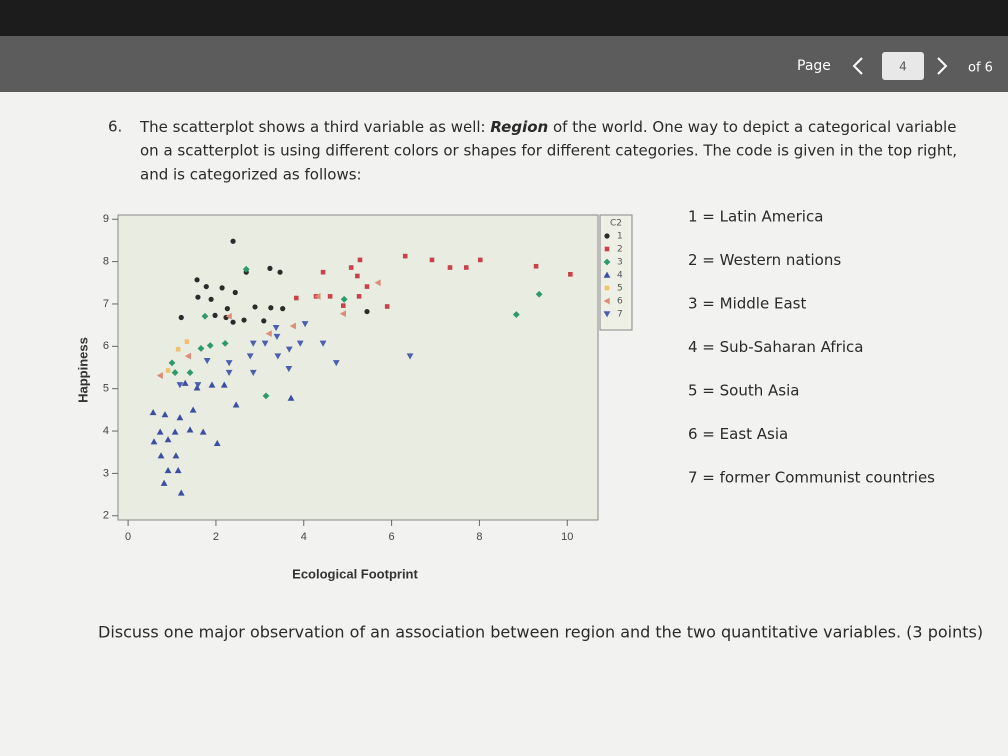 This screenshot has height=756, width=1008. What do you see at coordinates (106, 431) in the screenshot?
I see `y-tick-label: 4` at bounding box center [106, 431].